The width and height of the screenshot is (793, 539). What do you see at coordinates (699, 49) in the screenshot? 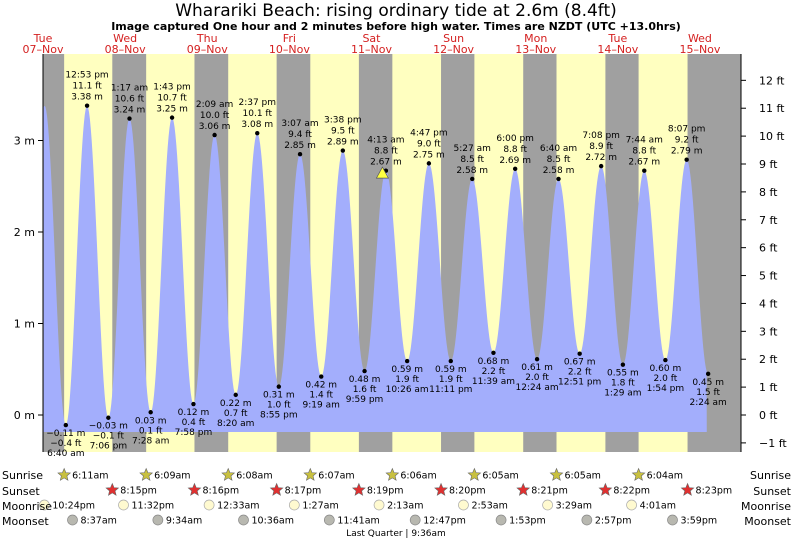
I see `day-date: 15–Nov` at bounding box center [699, 49].